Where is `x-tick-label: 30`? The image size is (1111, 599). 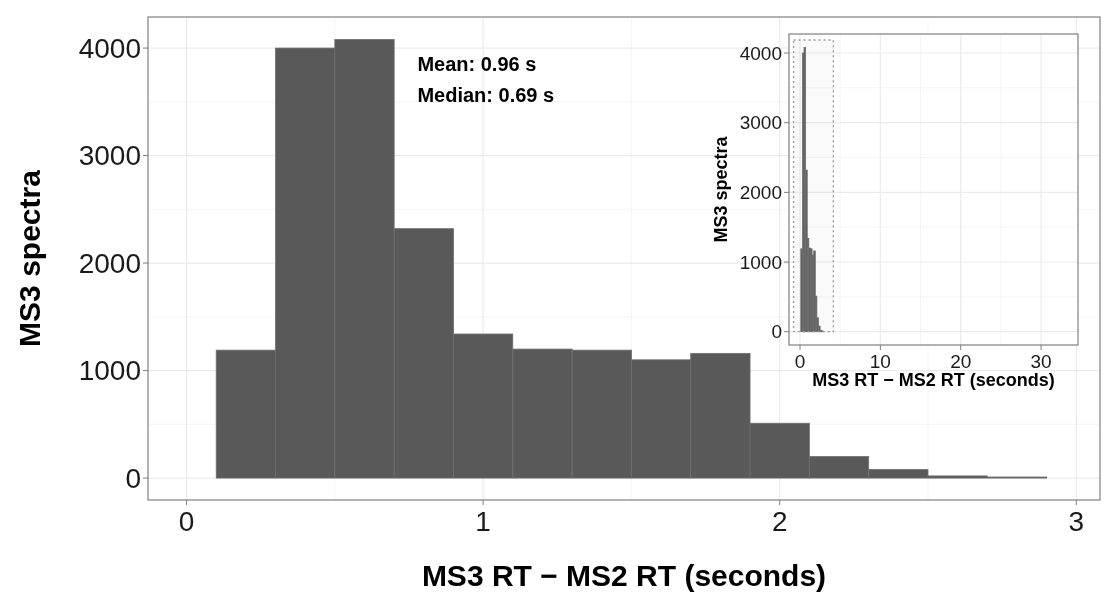 x-tick-label: 30 is located at coordinates (1041, 362).